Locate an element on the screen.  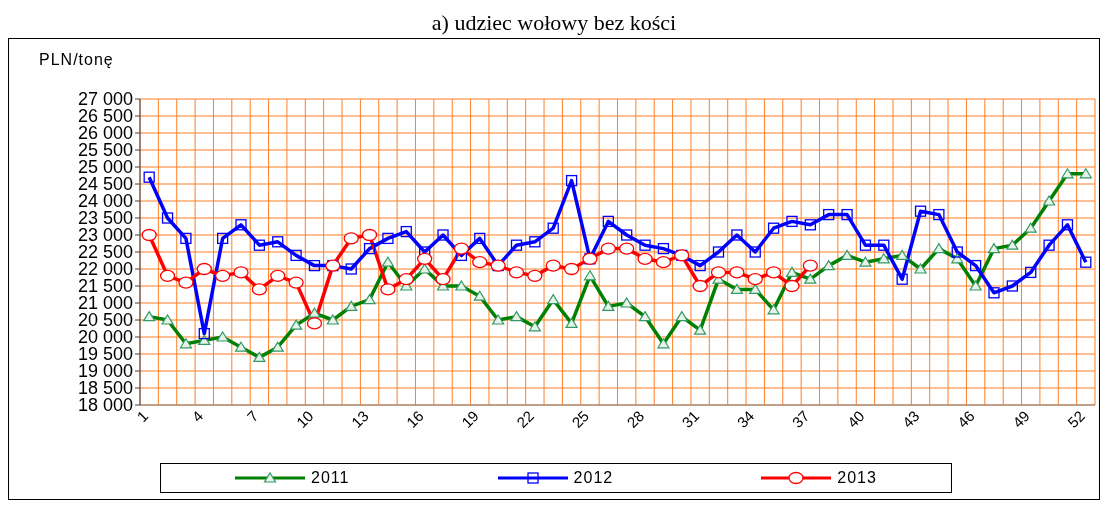
x-tick-label: 43 is located at coordinates (910, 419).